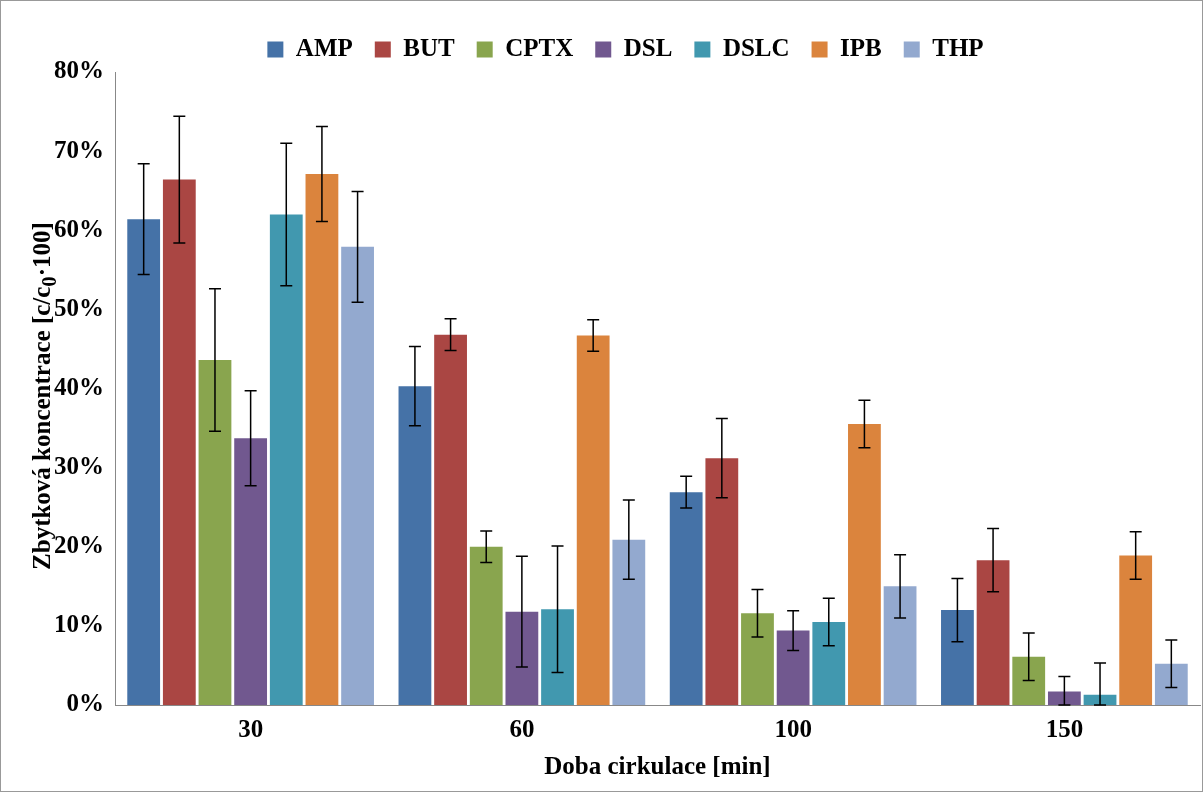 This screenshot has width=1203, height=792. I want to click on y-tick-label: 40%, so click(79, 386).